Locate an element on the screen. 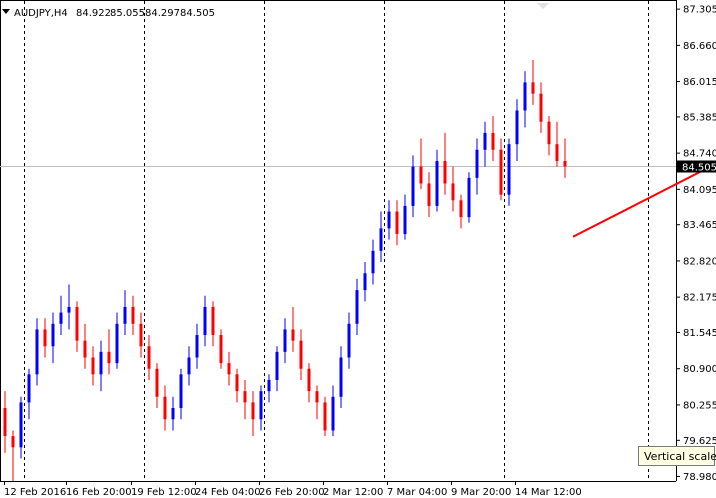 The height and width of the screenshot is (498, 716). x-tick-label-0: 12 Feb 2016 is located at coordinates (35, 492).